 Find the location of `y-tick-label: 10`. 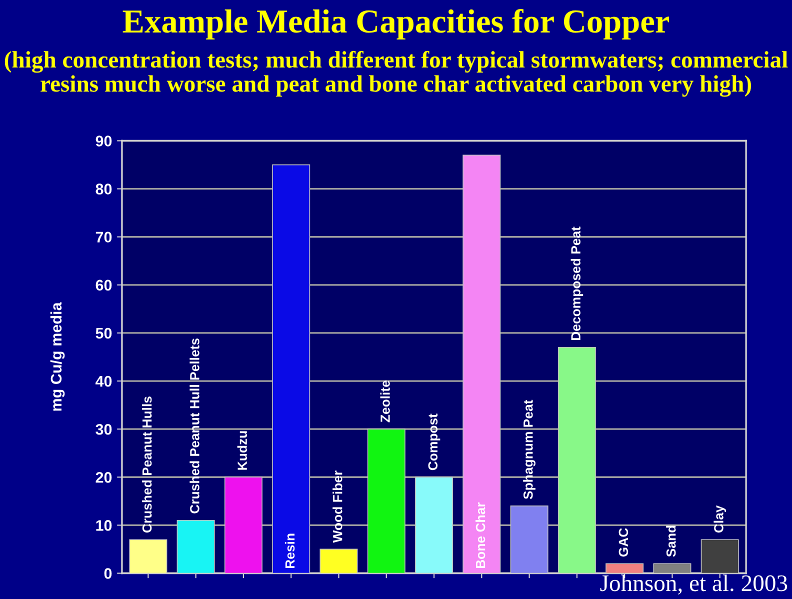

y-tick-label: 10 is located at coordinates (104, 525).